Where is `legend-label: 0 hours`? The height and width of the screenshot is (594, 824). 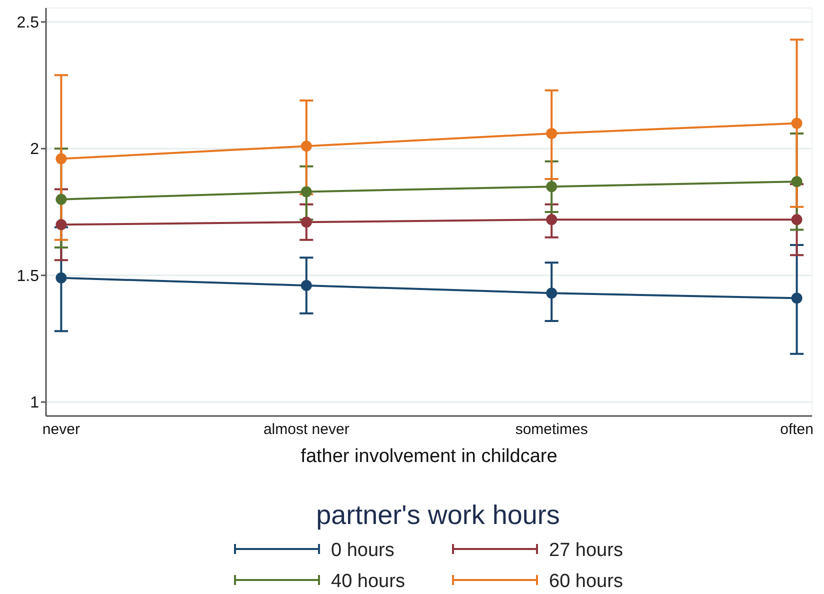
legend-label: 0 hours is located at coordinates (362, 550).